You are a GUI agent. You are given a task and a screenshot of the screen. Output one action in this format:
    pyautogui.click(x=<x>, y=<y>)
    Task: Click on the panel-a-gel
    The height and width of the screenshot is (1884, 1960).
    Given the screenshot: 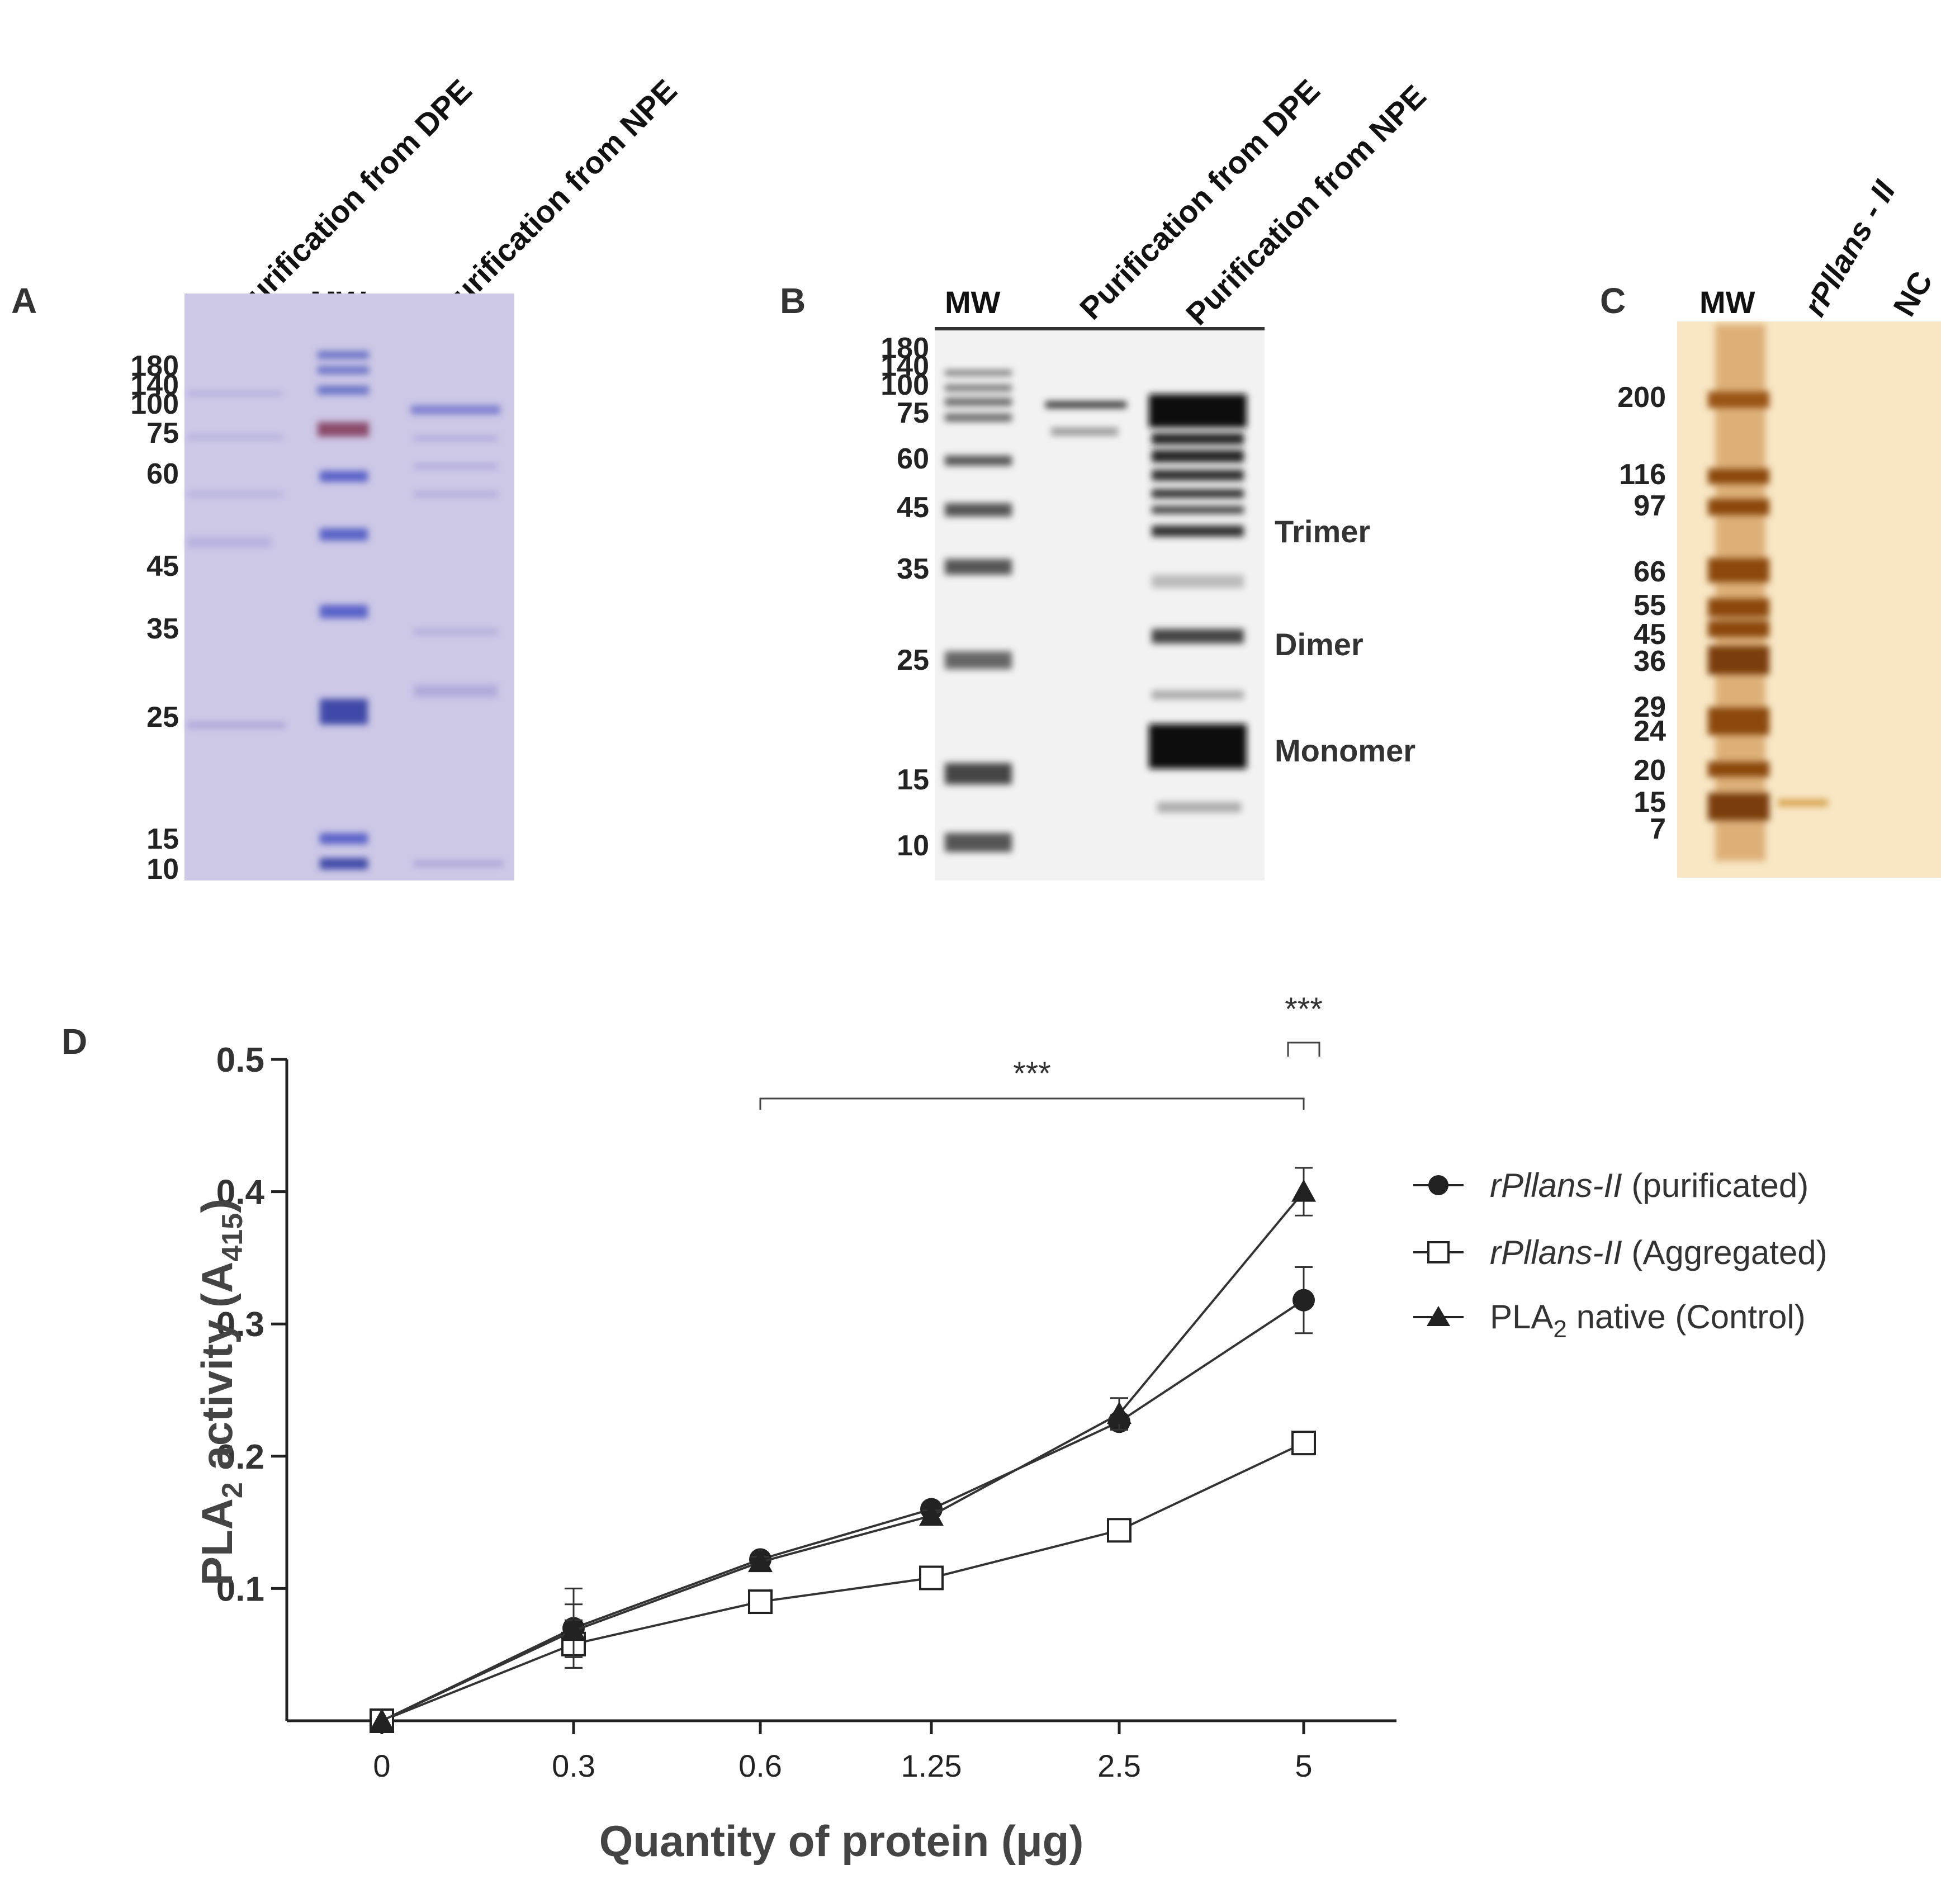 What is the action you would take?
    pyautogui.click(x=349, y=587)
    